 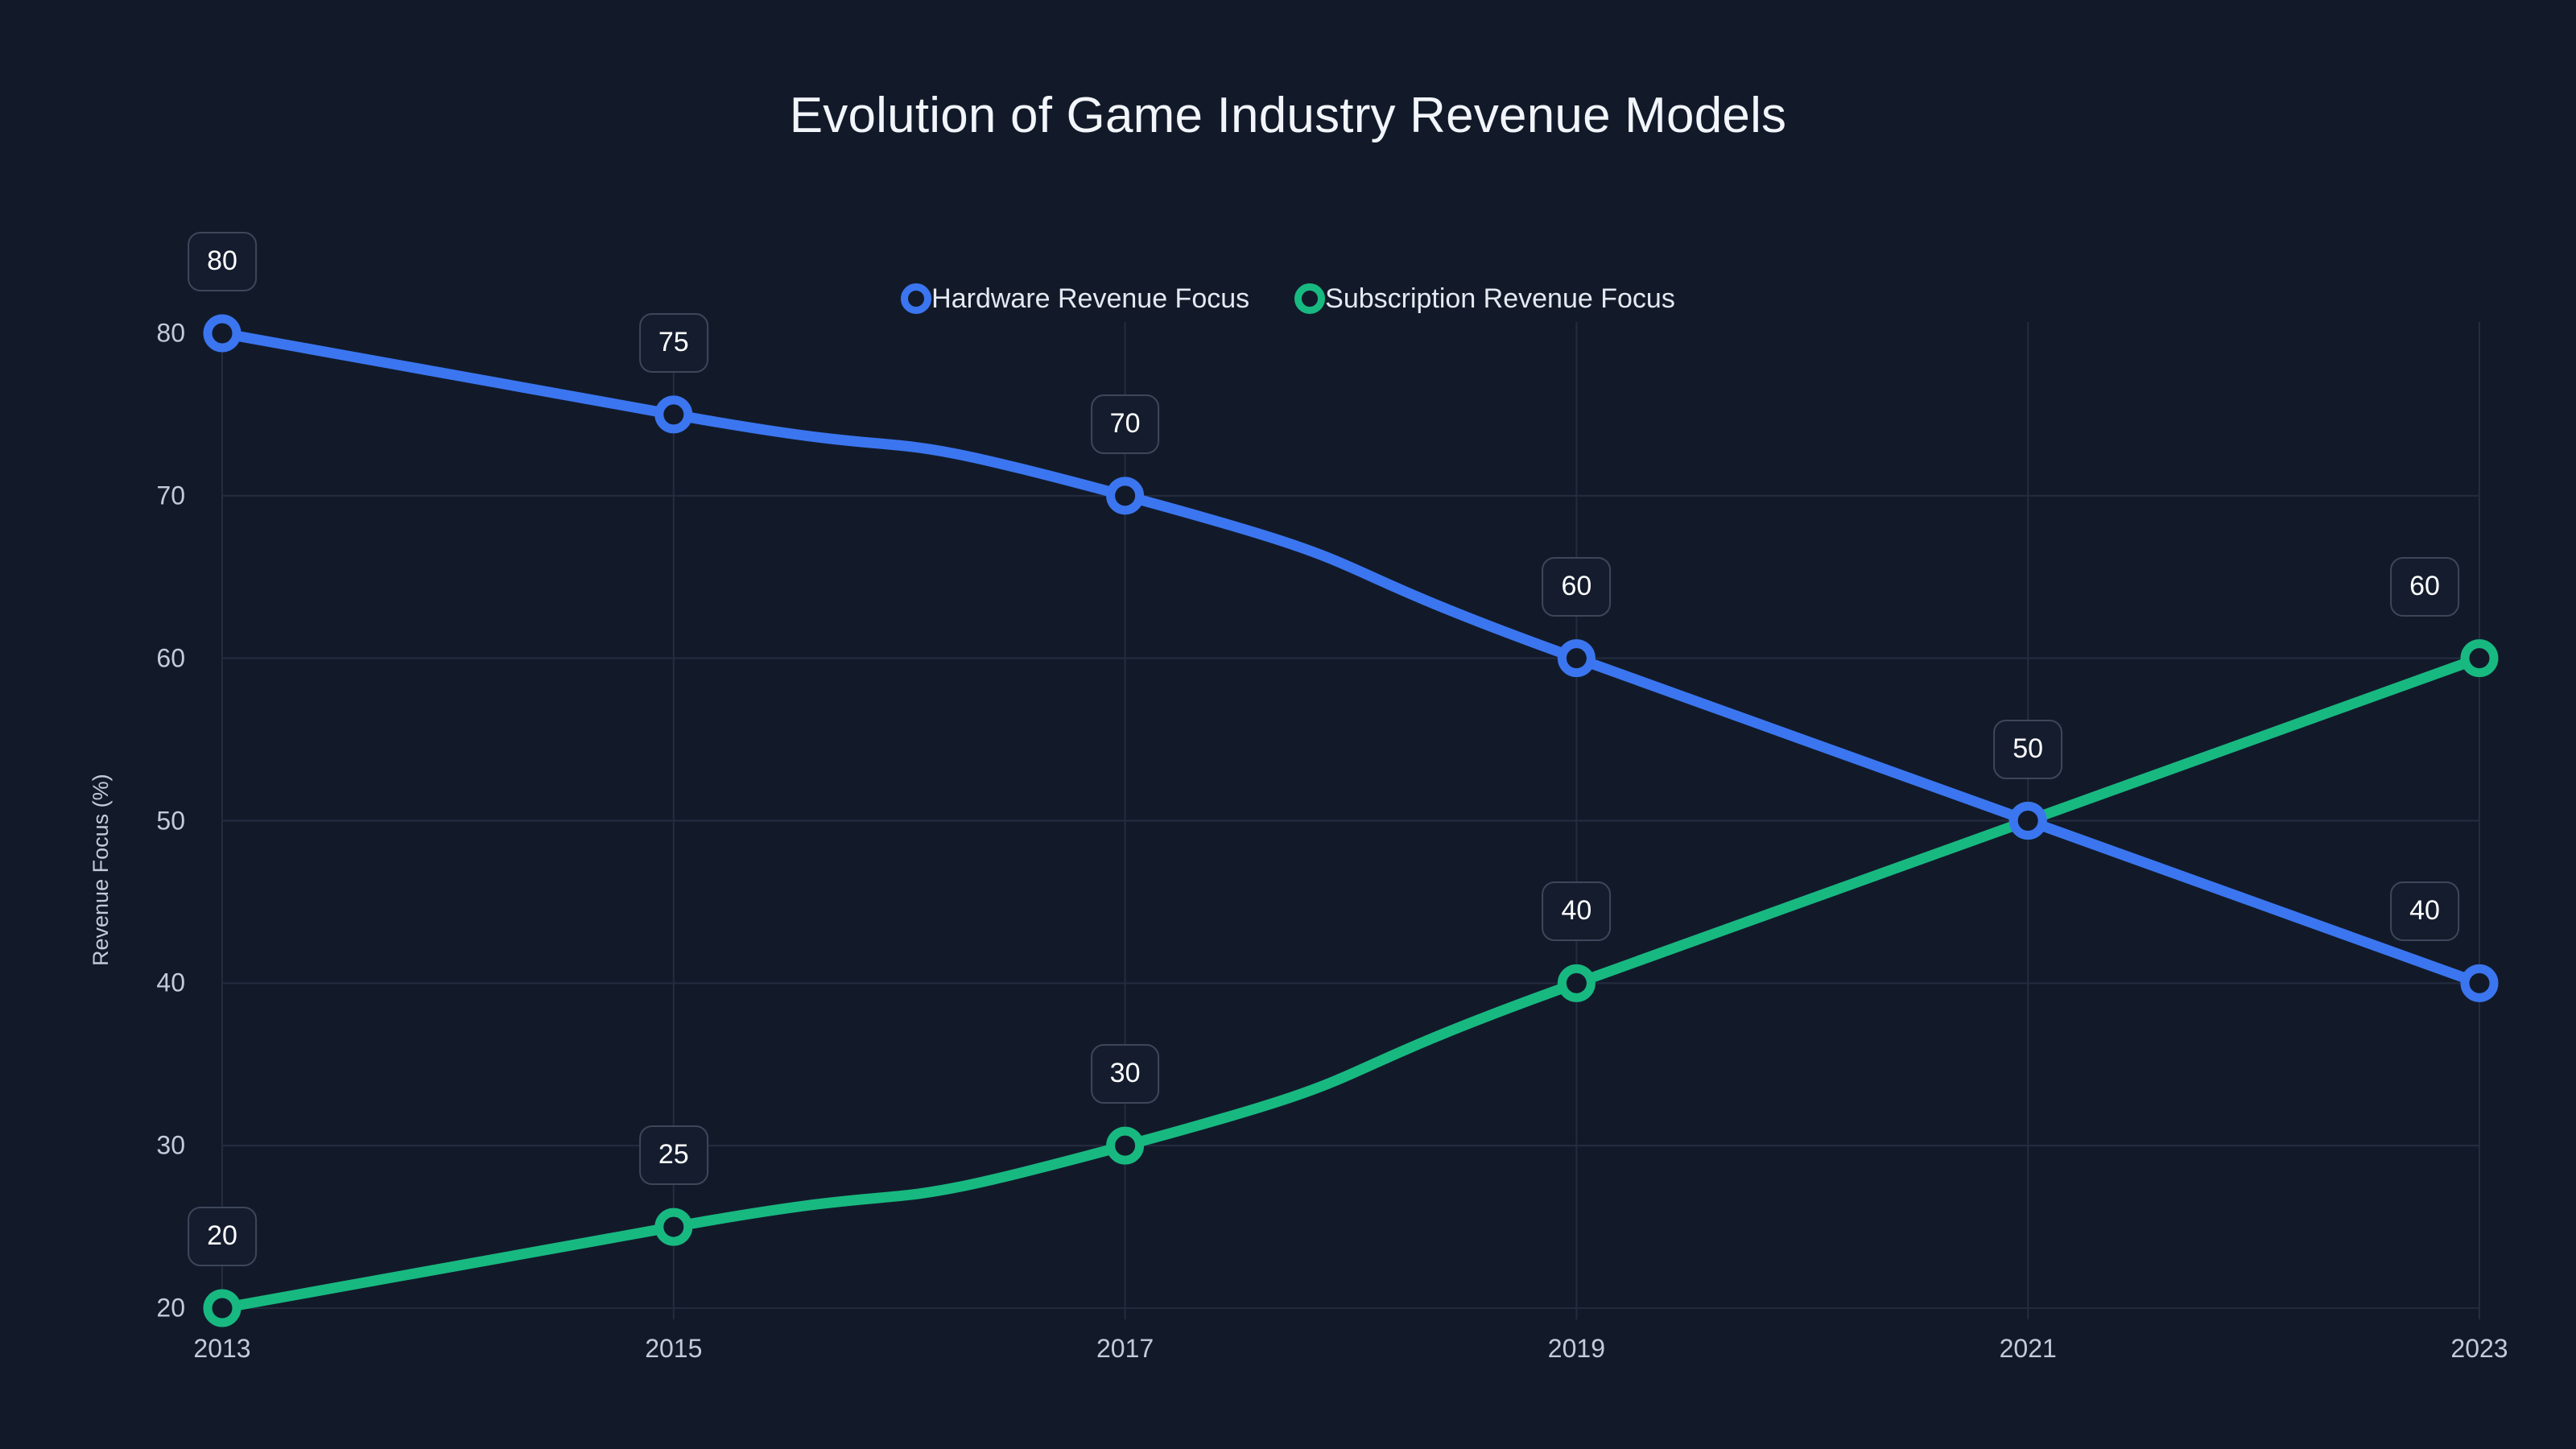 What do you see at coordinates (1125, 1074) in the screenshot?
I see `data-label-subscription-2017: 30` at bounding box center [1125, 1074].